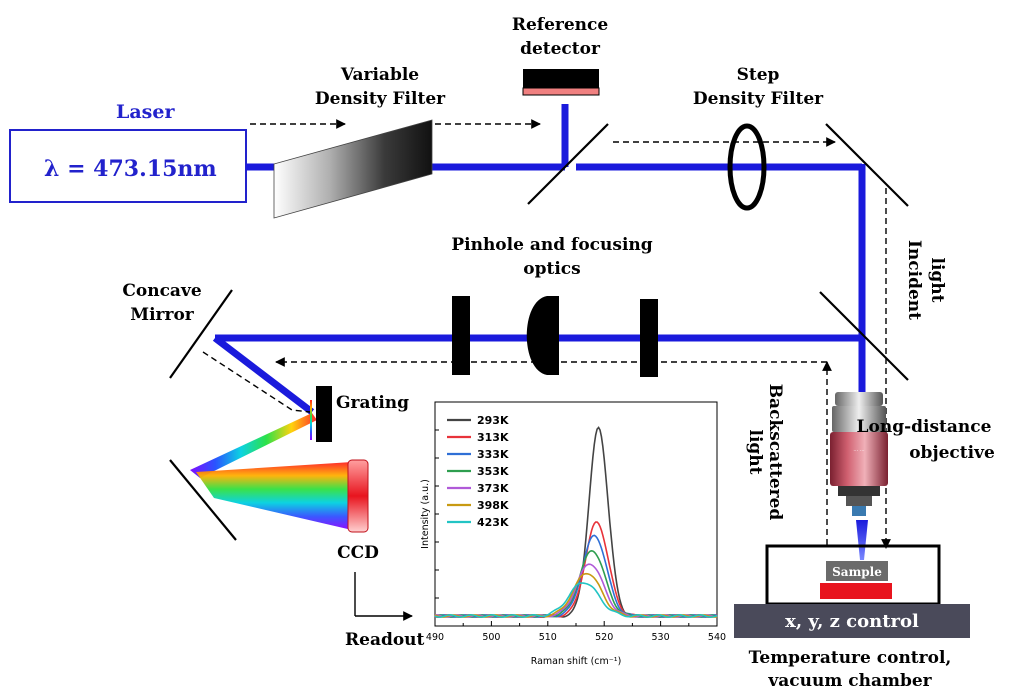 Image resolution: width=1031 pixels, height=690 pixels. I want to click on step-filter-label-1: Step, so click(758, 75).